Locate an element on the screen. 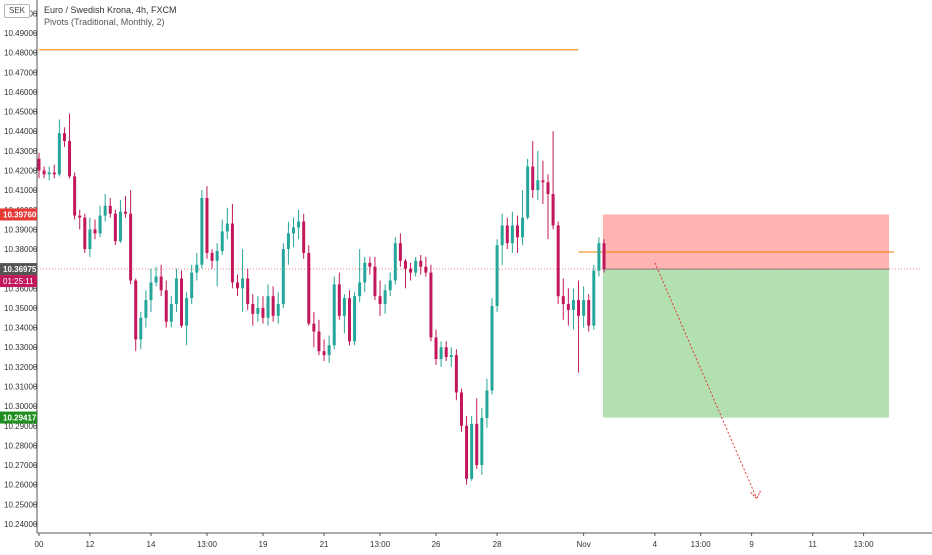 This screenshot has width=932, height=555. symbol-title: Euro / Swedish Krona, 4h, FXCM is located at coordinates (110, 10).